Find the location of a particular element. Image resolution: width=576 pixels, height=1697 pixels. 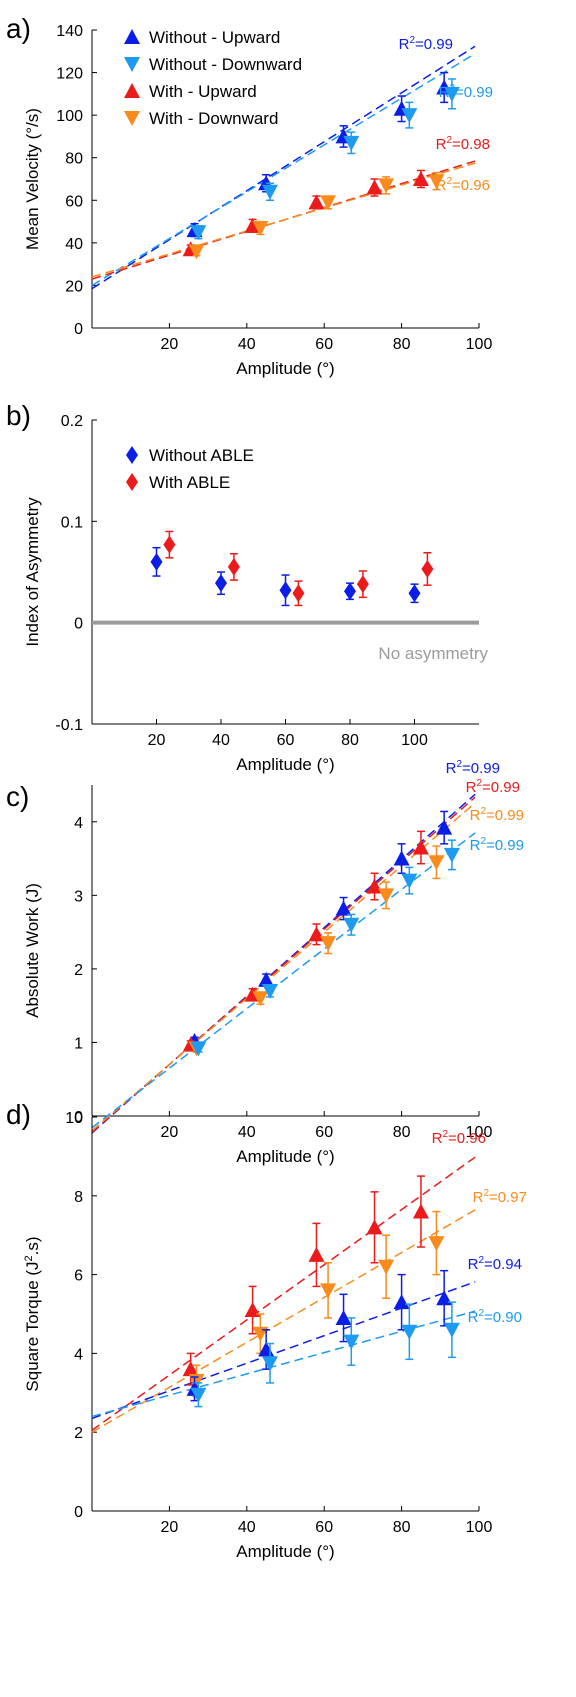

panel-label: b) is located at coordinates (18, 415).